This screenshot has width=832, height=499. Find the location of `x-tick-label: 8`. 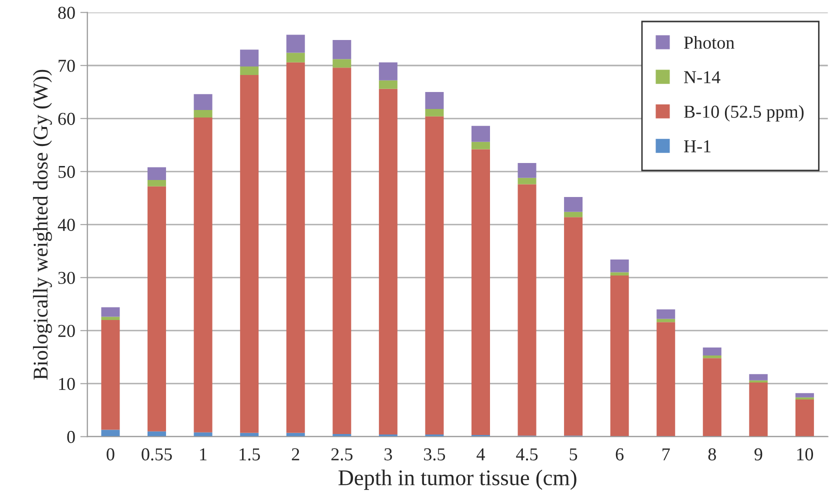

x-tick-label: 8 is located at coordinates (712, 454).